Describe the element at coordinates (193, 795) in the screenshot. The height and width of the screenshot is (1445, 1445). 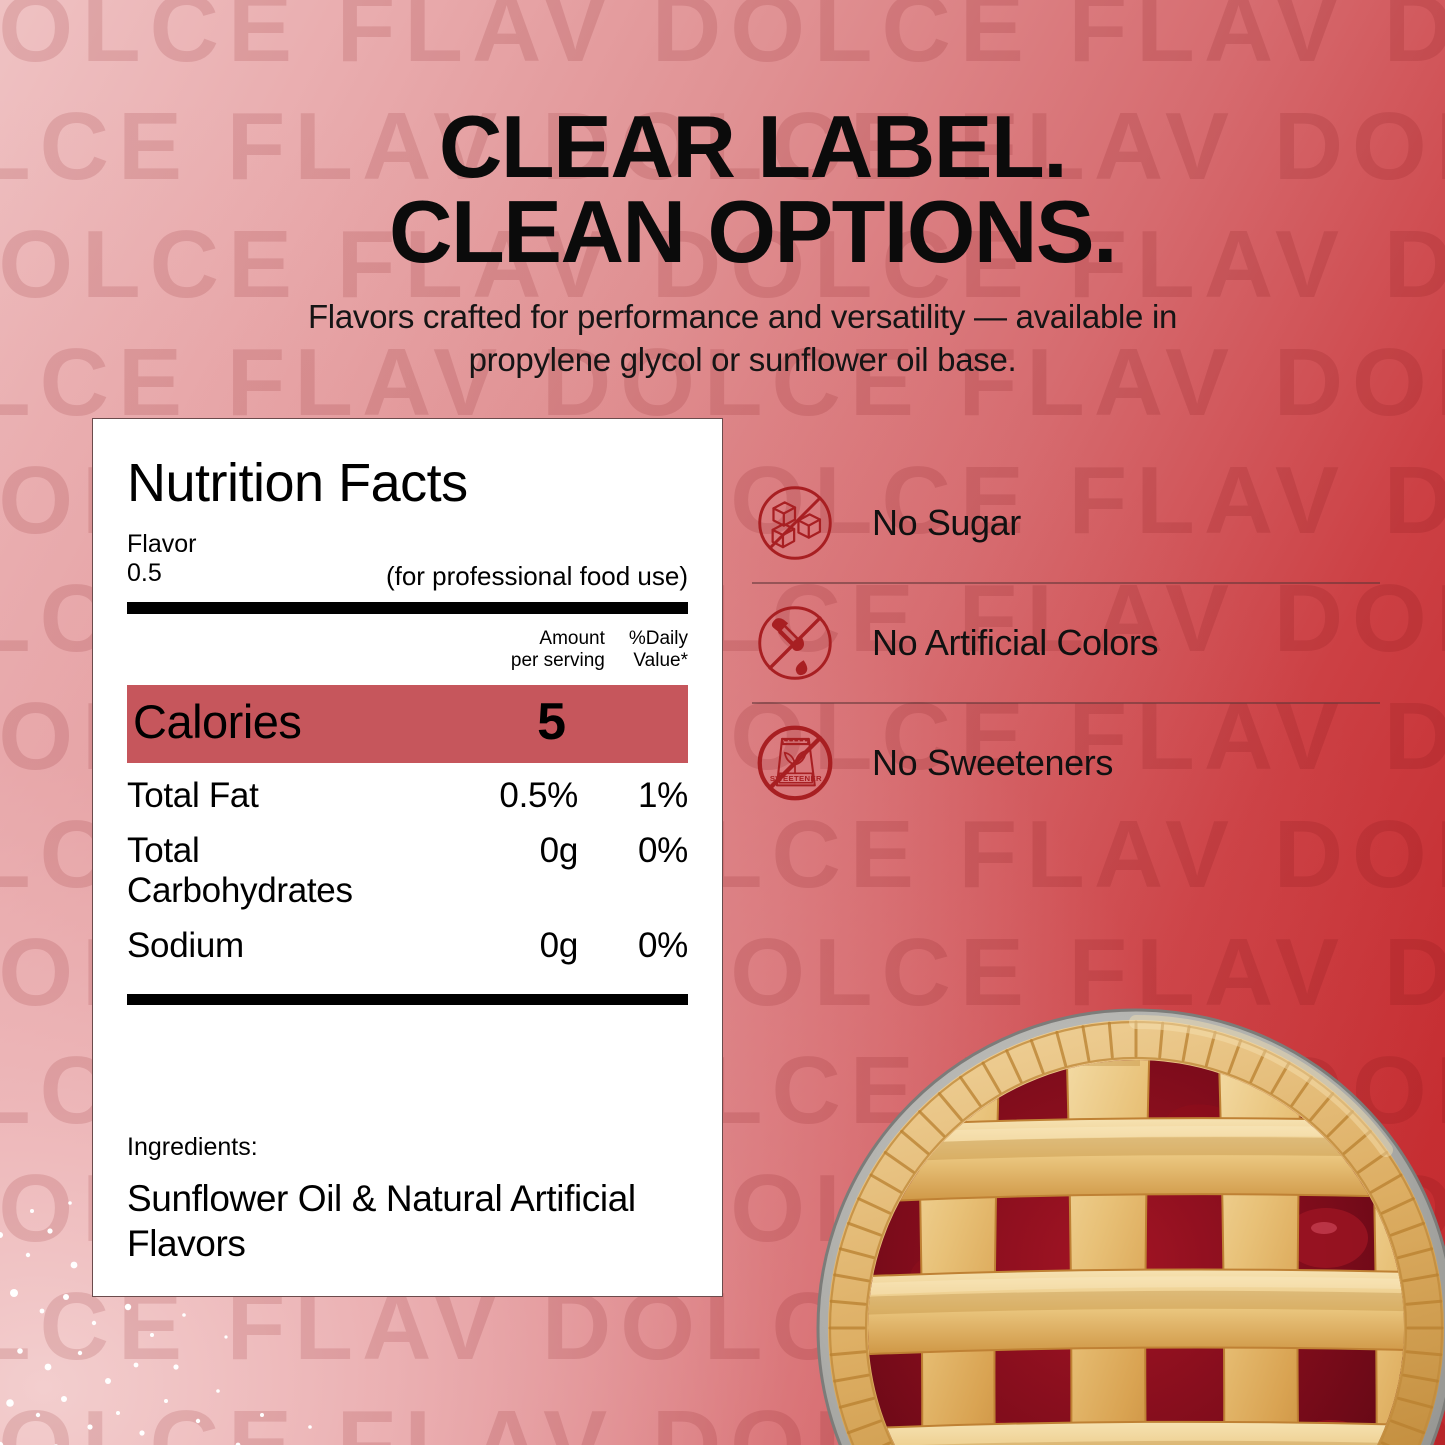
I see `nutrient-name: Total Fat` at that location.